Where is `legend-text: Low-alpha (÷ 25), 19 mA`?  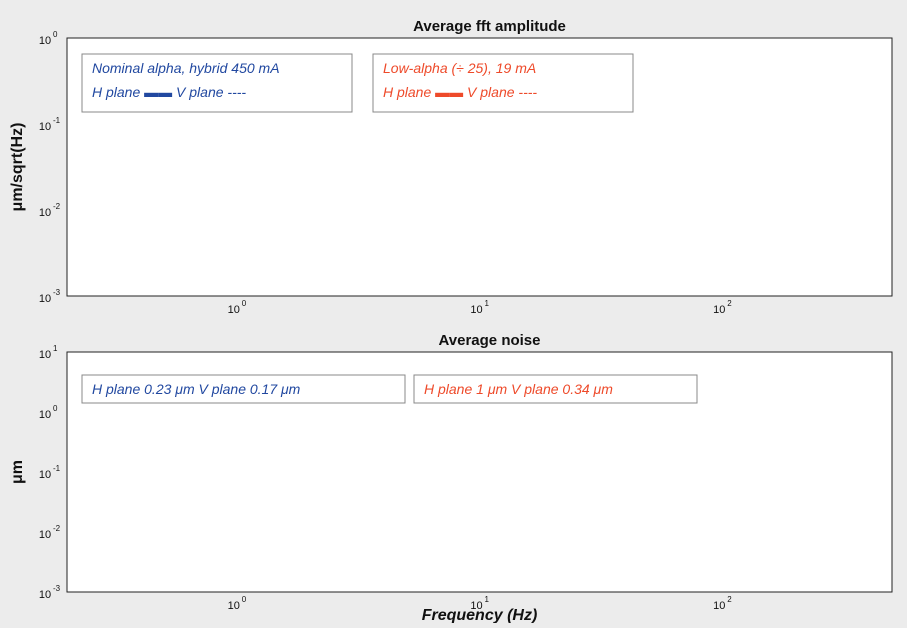
legend-text: Low-alpha (÷ 25), 19 mA is located at coordinates (459, 68).